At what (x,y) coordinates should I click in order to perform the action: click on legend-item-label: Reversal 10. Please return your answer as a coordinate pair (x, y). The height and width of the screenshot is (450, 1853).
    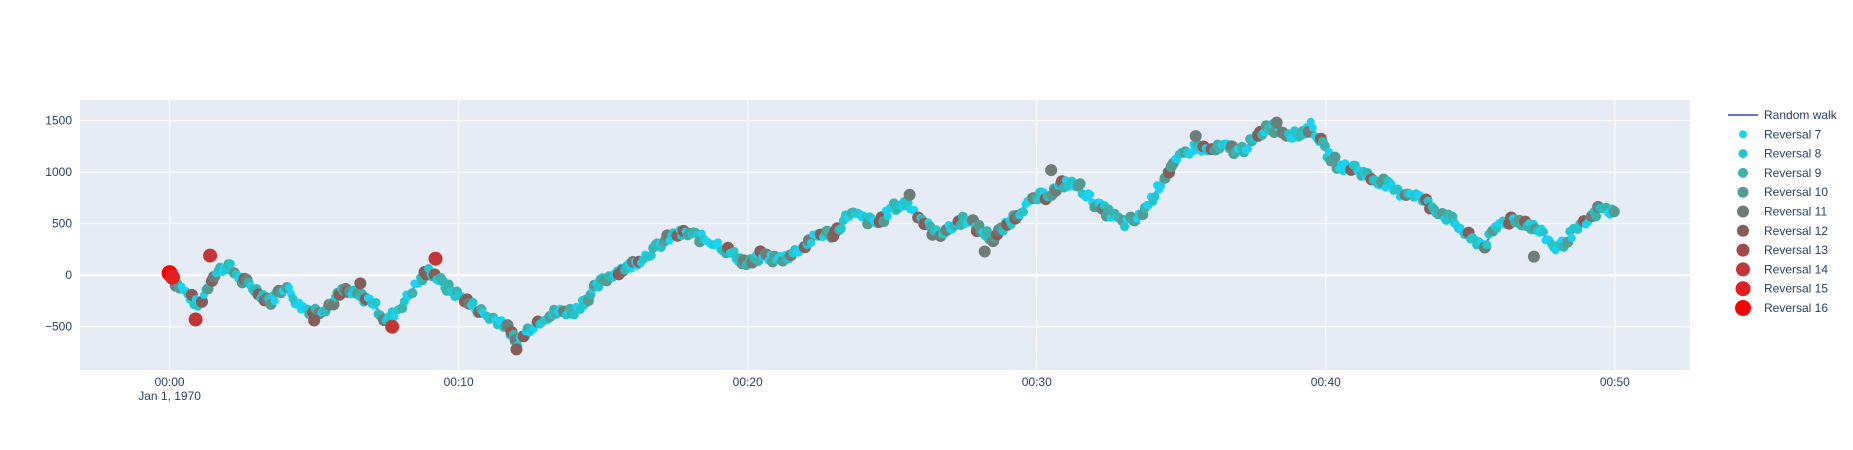
    Looking at the image, I should click on (1796, 192).